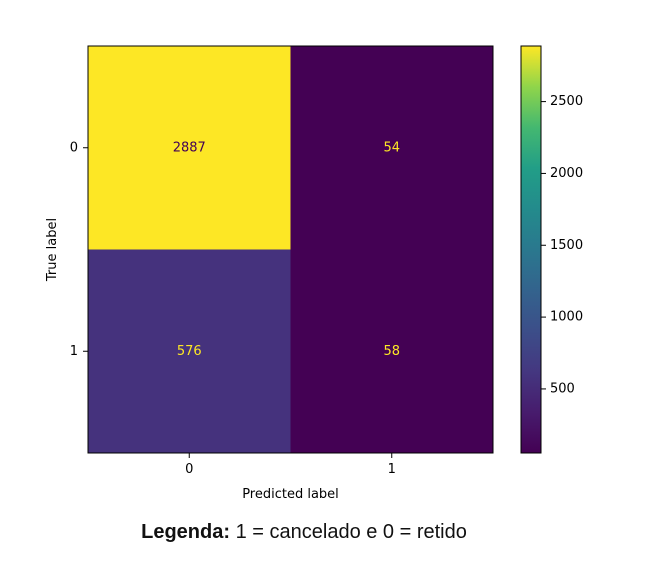 This screenshot has height=581, width=663. What do you see at coordinates (189, 469) in the screenshot?
I see `x-tick-label-0: 0` at bounding box center [189, 469].